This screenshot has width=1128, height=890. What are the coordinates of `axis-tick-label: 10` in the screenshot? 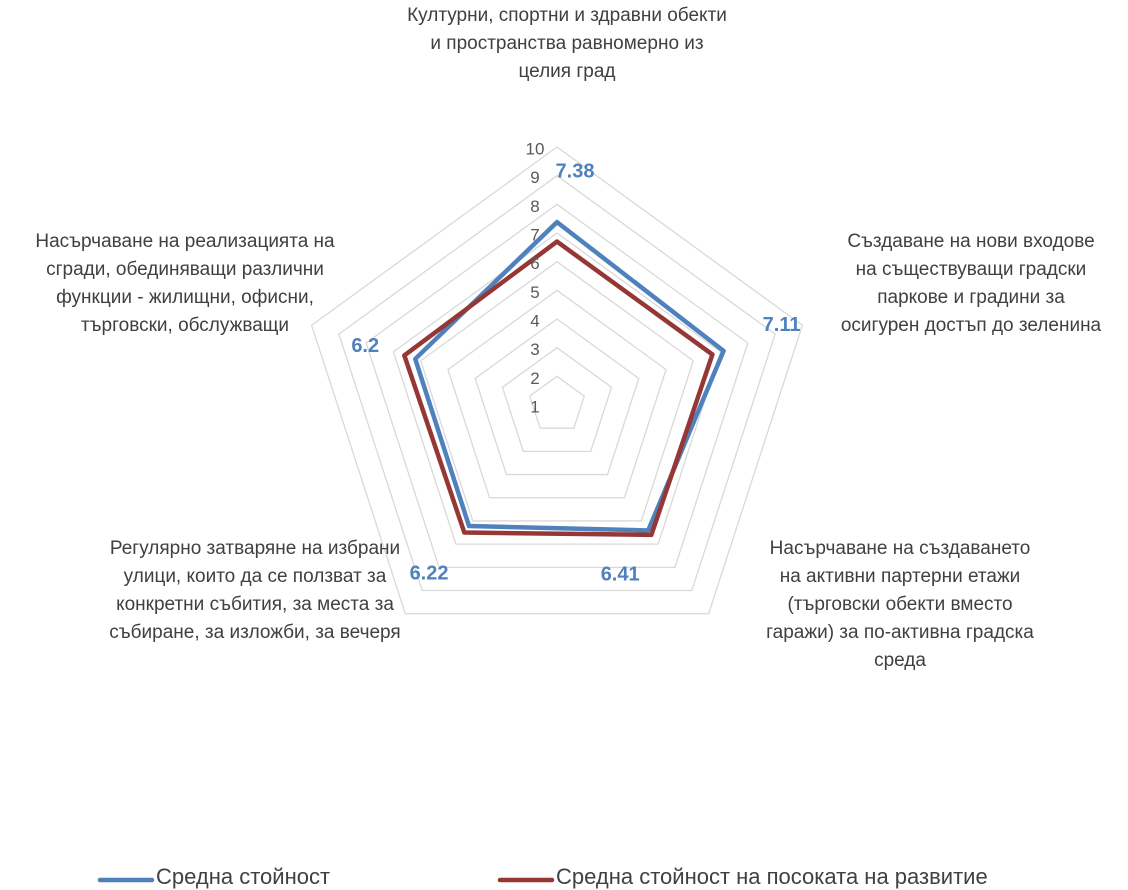 It's located at (535, 148).